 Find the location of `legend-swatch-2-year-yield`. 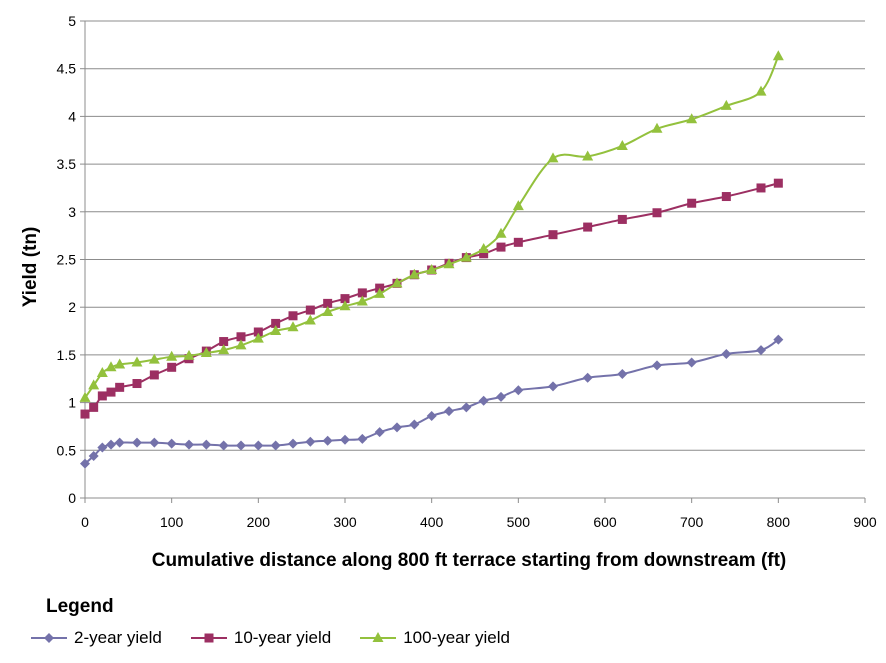

legend-swatch-2-year-yield is located at coordinates (49, 638).